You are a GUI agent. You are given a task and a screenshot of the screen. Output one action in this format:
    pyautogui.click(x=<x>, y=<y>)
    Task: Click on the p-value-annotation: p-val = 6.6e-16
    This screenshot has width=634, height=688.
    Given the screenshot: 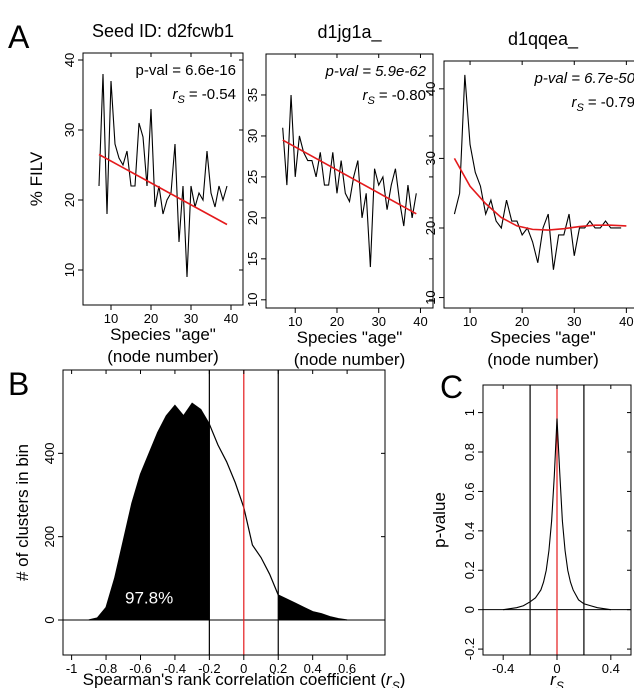 What is the action you would take?
    pyautogui.click(x=186, y=70)
    